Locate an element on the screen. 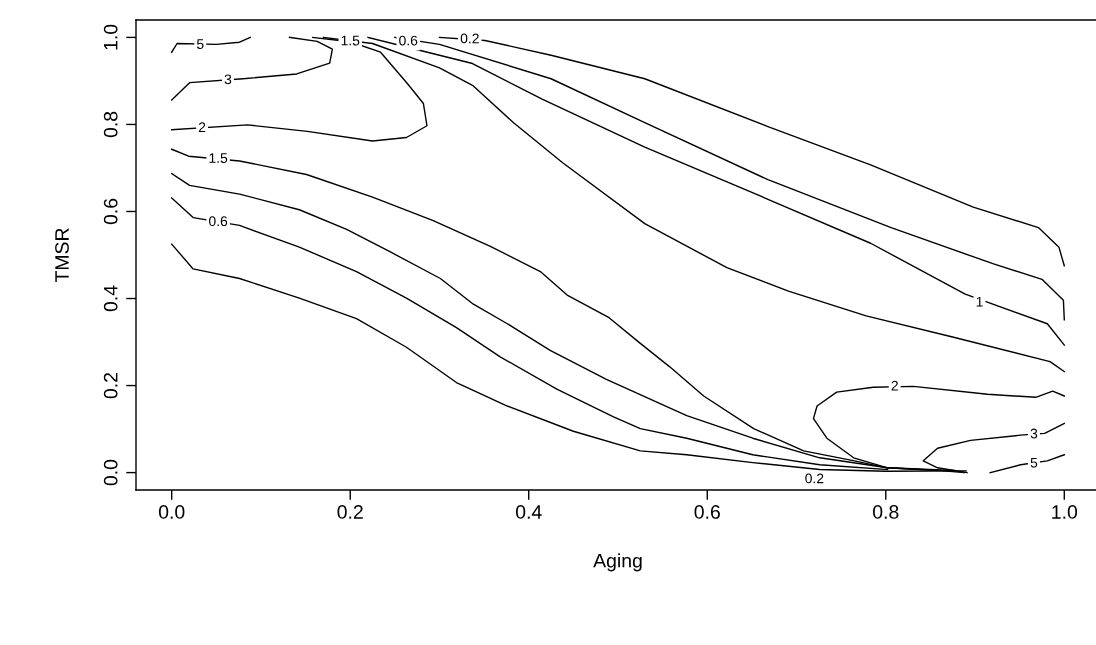 The image size is (1096, 645). x-tick-label: 1.0 is located at coordinates (1065, 512).